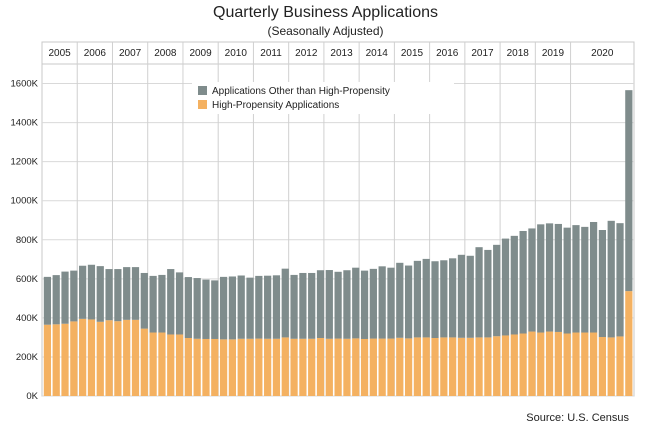 Image resolution: width=651 pixels, height=431 pixels. Describe the element at coordinates (325, 31) in the screenshot. I see `chart-subtitle: (Seasonally Adjusted)` at that location.